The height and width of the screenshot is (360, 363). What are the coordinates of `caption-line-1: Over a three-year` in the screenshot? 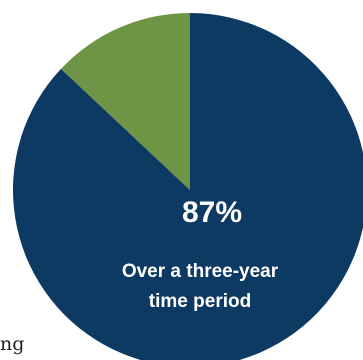 It's located at (200, 271).